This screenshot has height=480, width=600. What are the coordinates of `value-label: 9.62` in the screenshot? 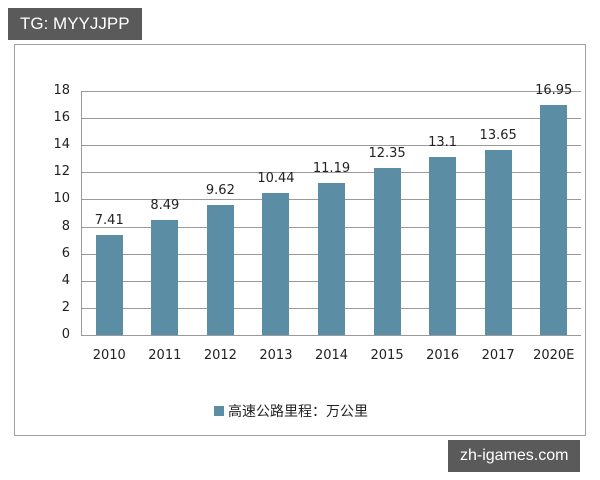 It's located at (220, 190).